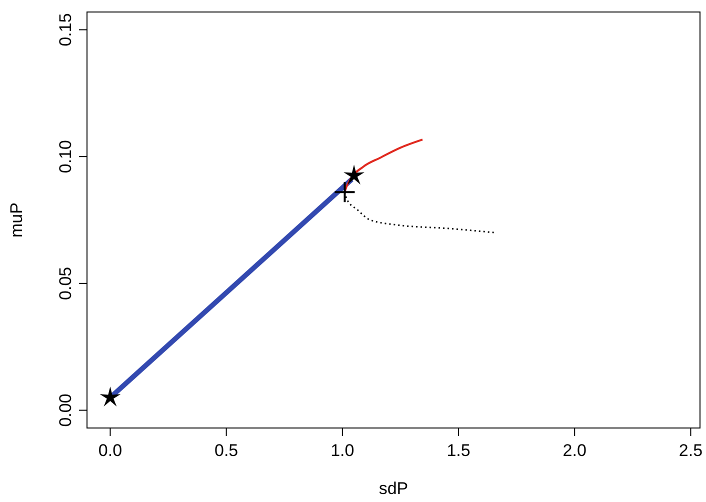 The height and width of the screenshot is (502, 706). Describe the element at coordinates (65, 157) in the screenshot. I see `y-tick-label: 0.10` at that location.